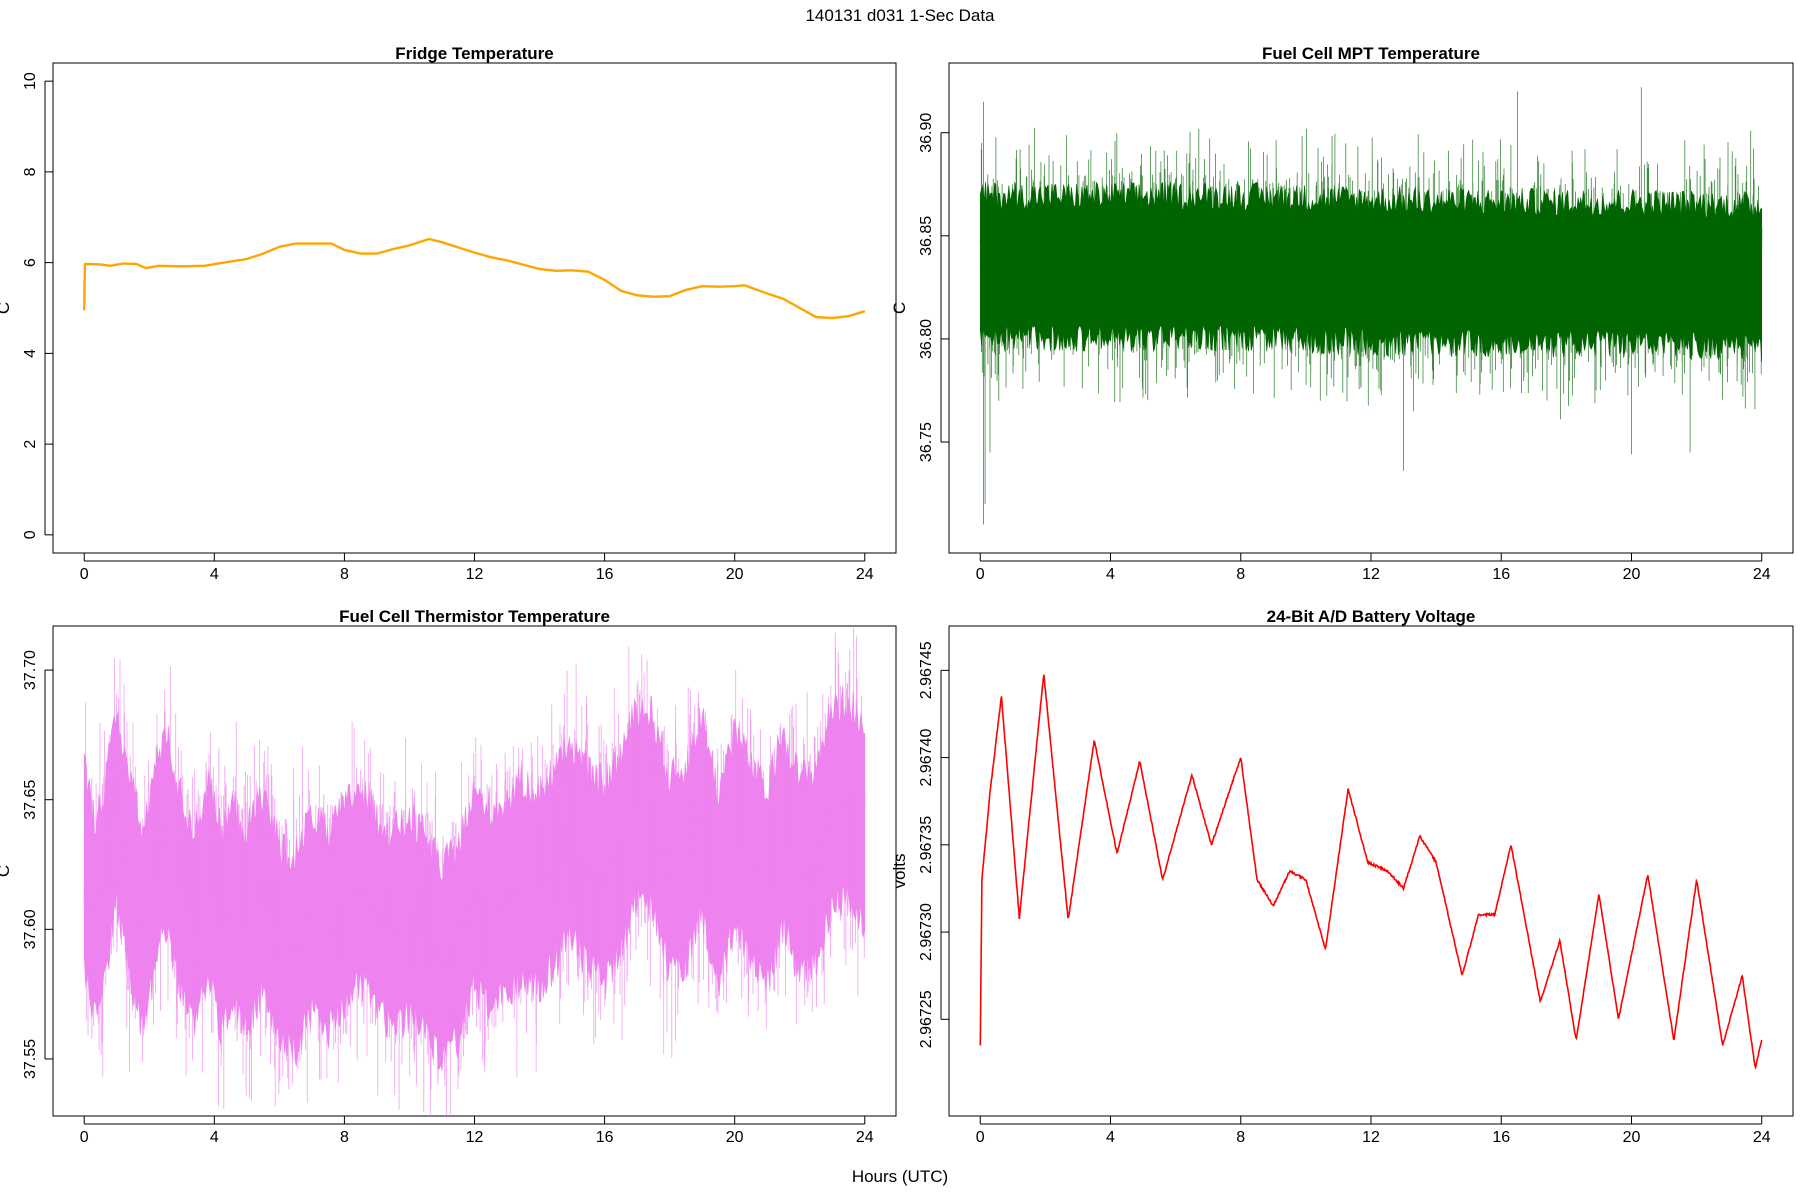 This screenshot has width=1800, height=1200. I want to click on thermistor-y-tick-label: 37.60, so click(30, 929).